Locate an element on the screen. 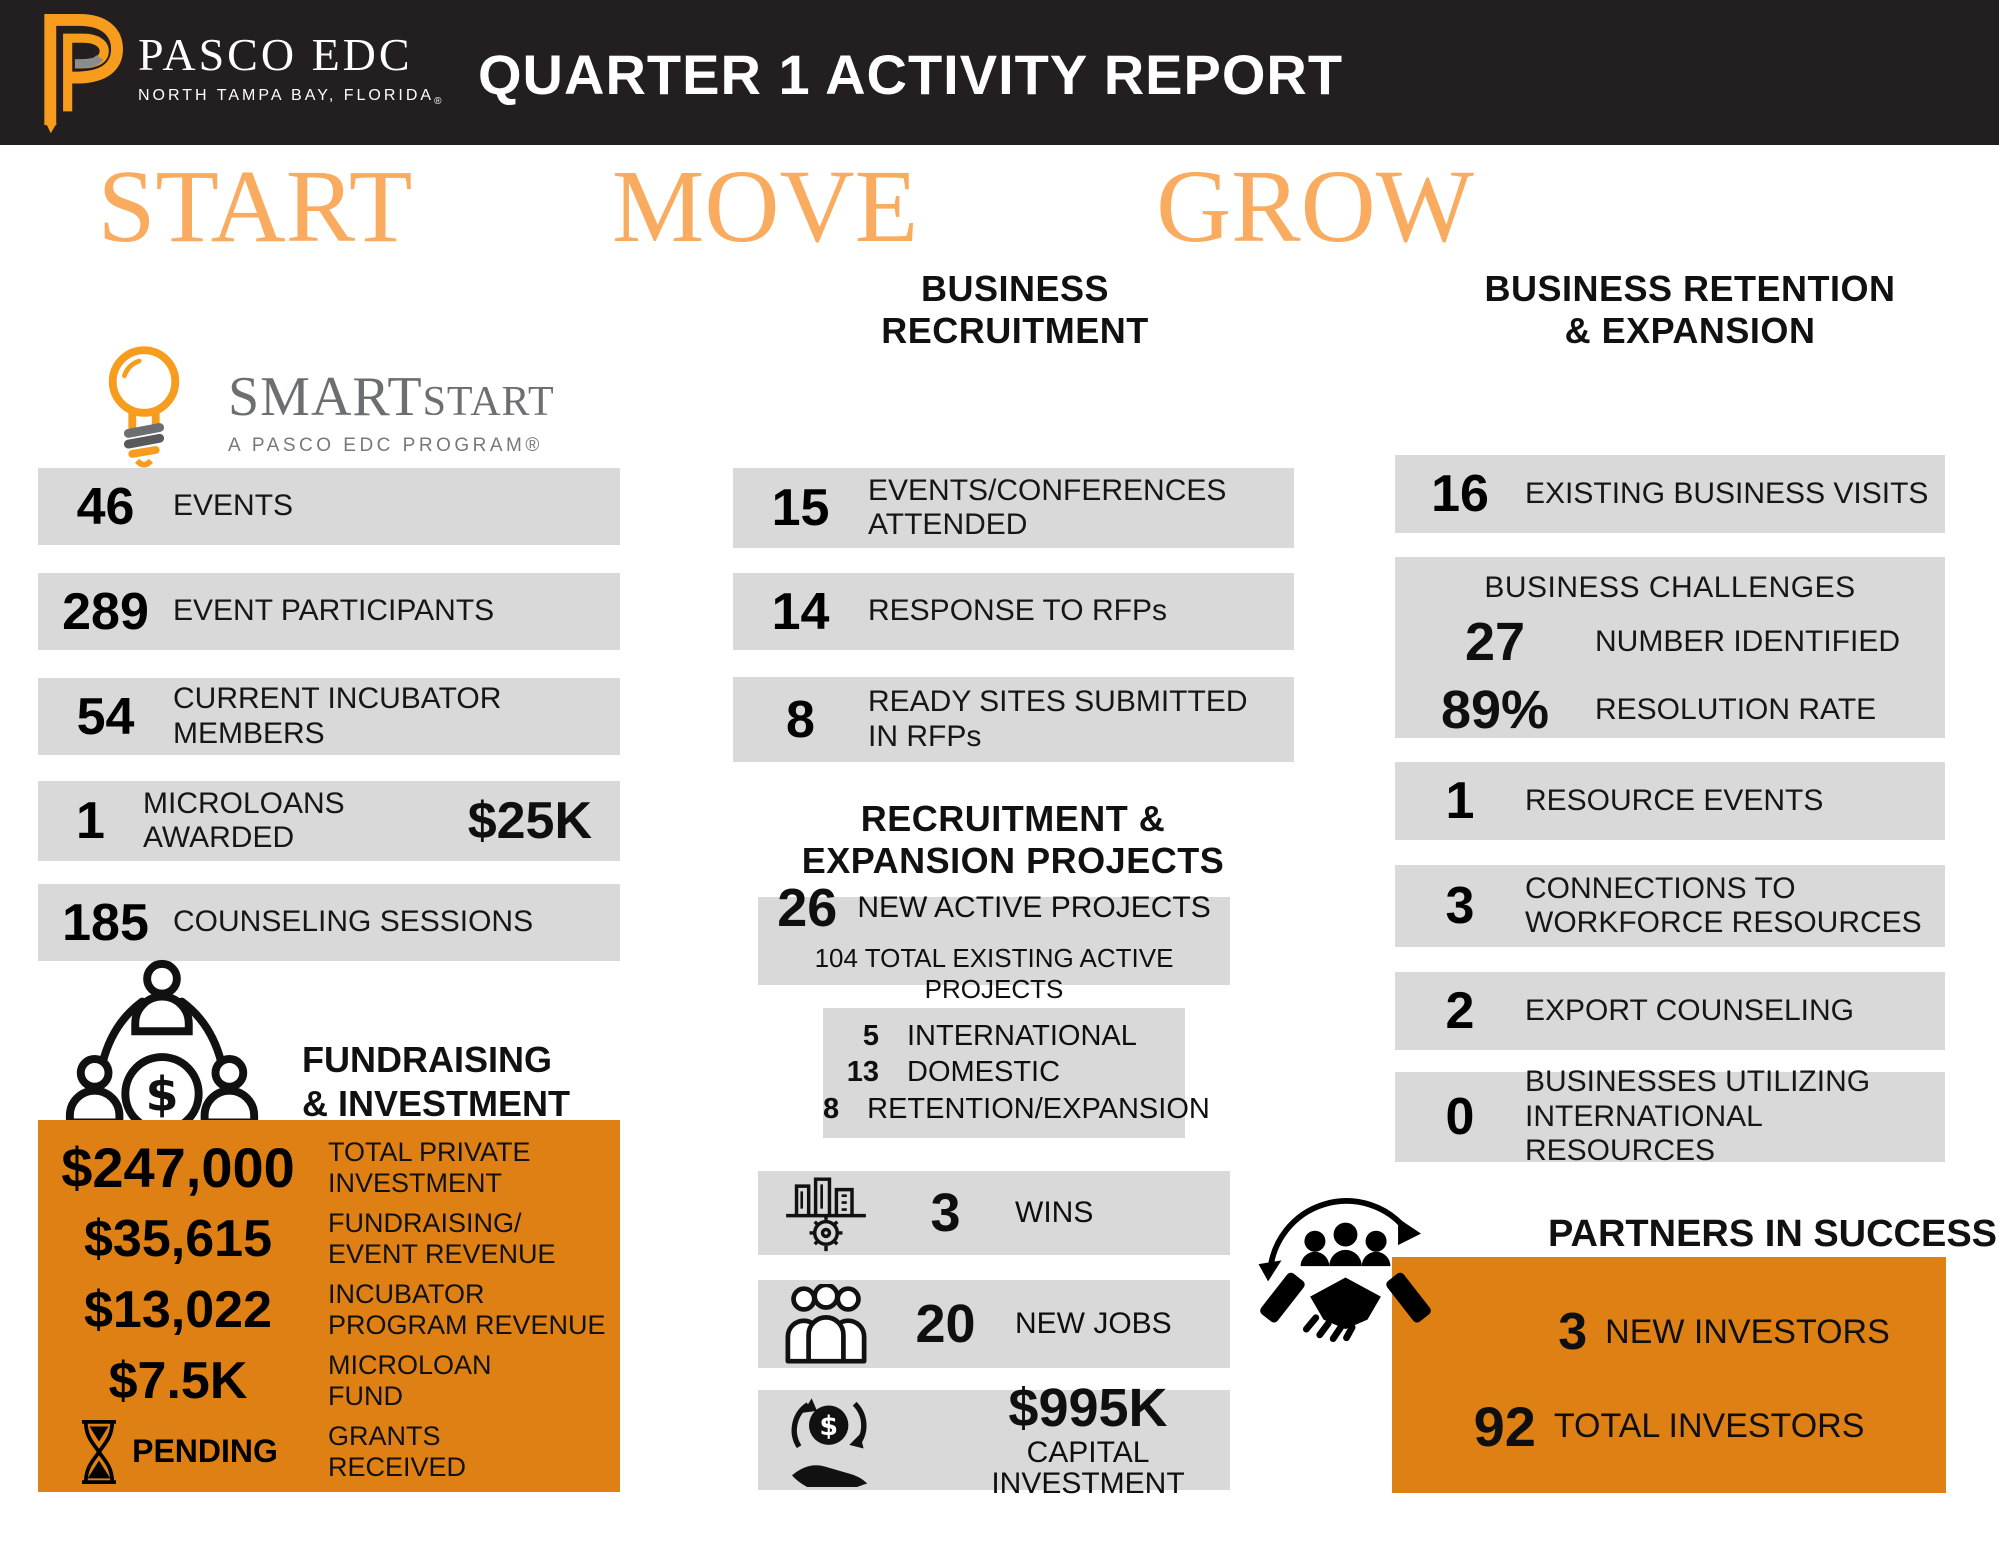 The width and height of the screenshot is (1999, 1545). stat-label: COUNSELING SESSIONS is located at coordinates (353, 922).